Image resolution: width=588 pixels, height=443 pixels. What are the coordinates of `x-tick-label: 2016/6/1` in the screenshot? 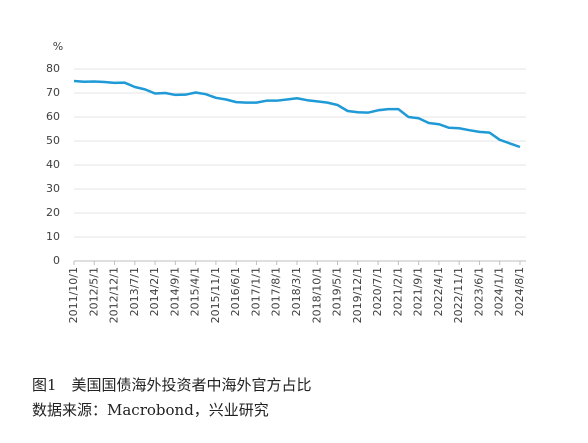 It's located at (235, 291).